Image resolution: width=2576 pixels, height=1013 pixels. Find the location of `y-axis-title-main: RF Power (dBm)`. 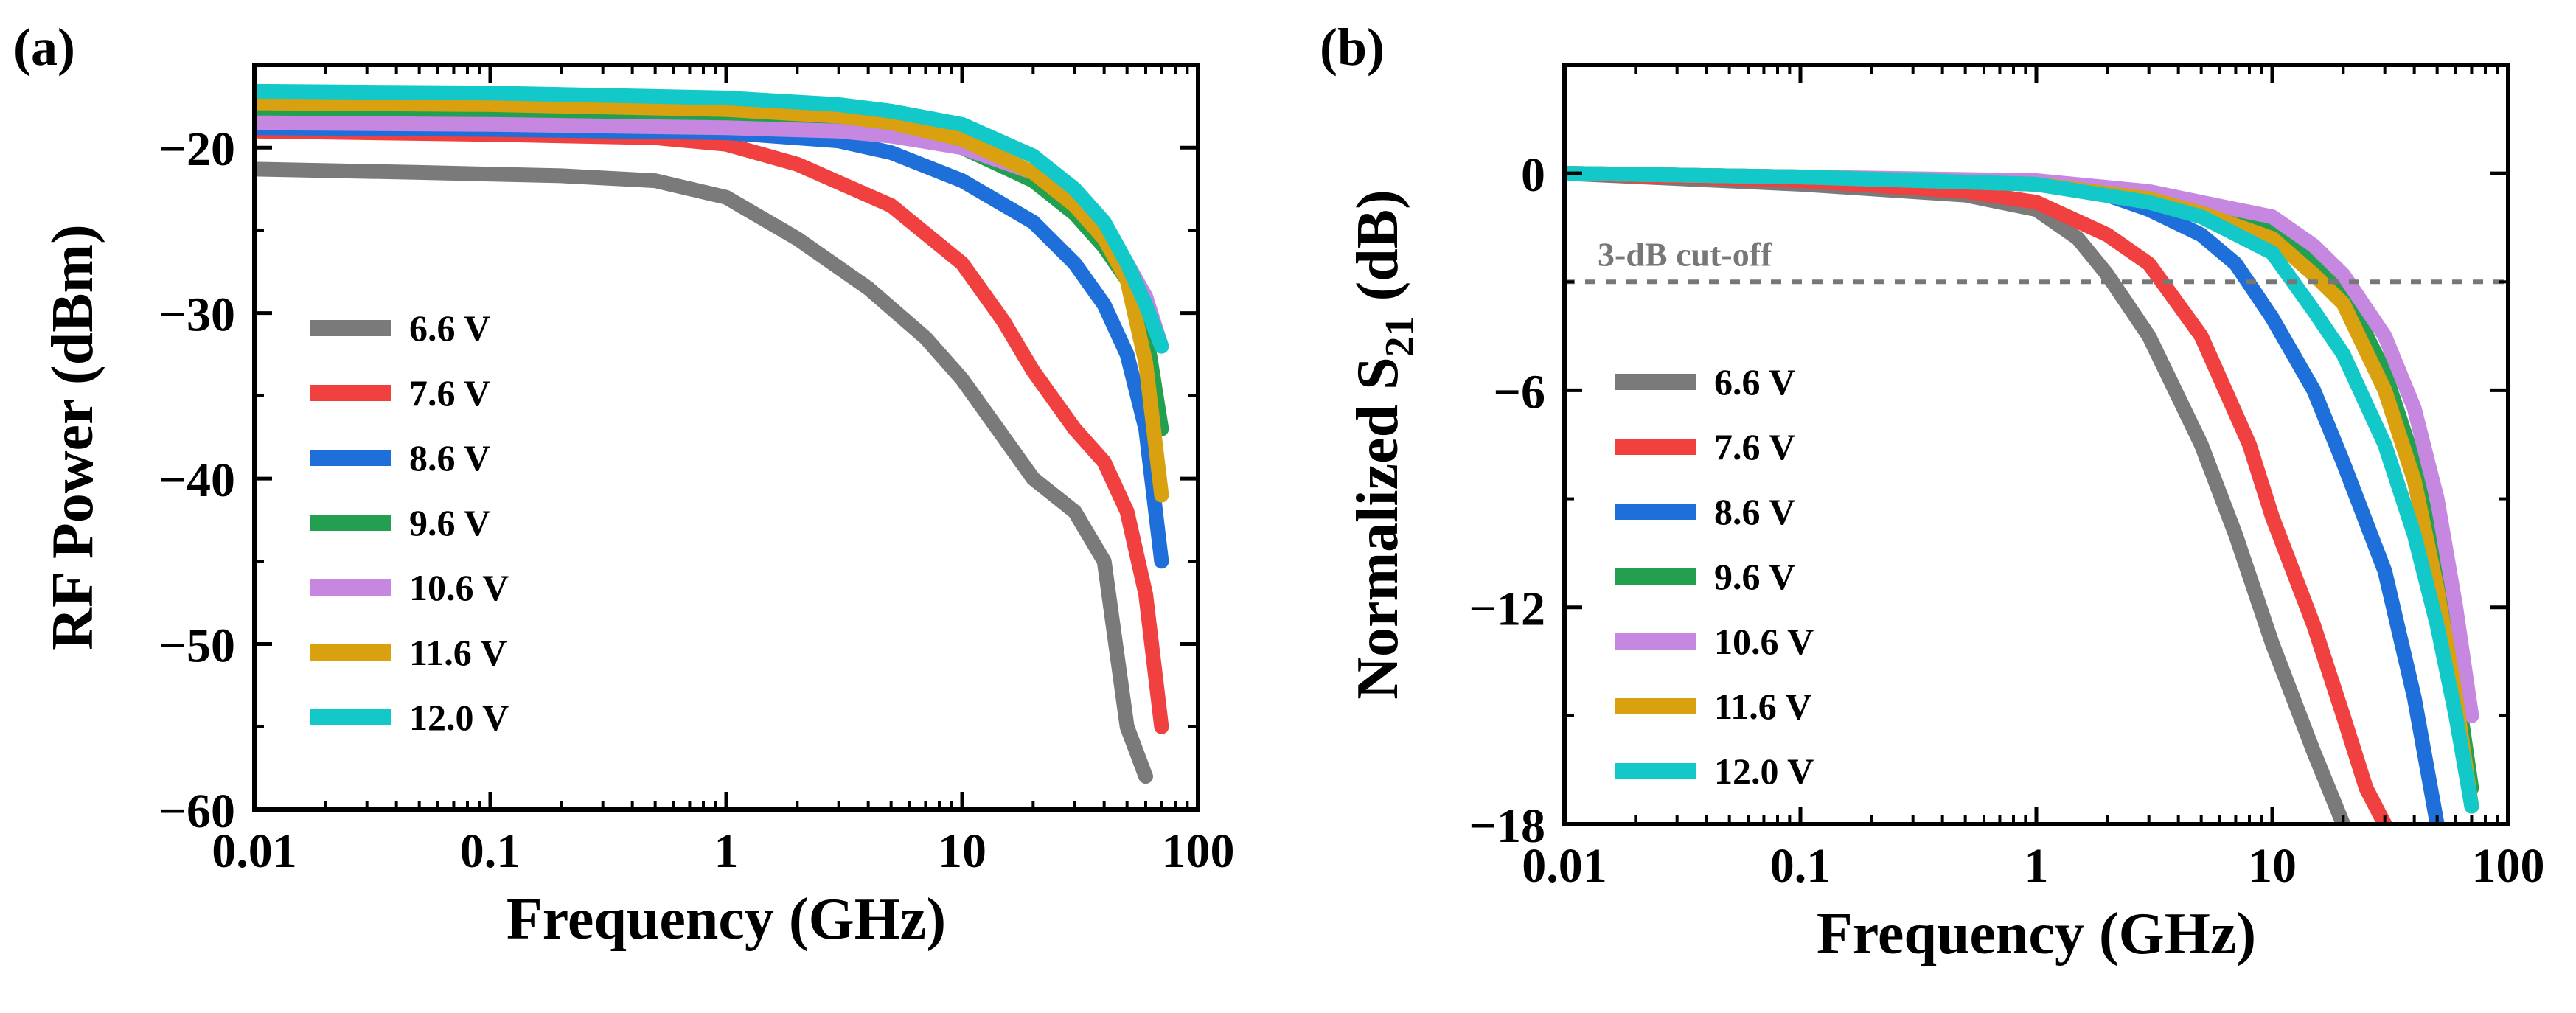

y-axis-title-main: RF Power (dBm) is located at coordinates (73, 437).